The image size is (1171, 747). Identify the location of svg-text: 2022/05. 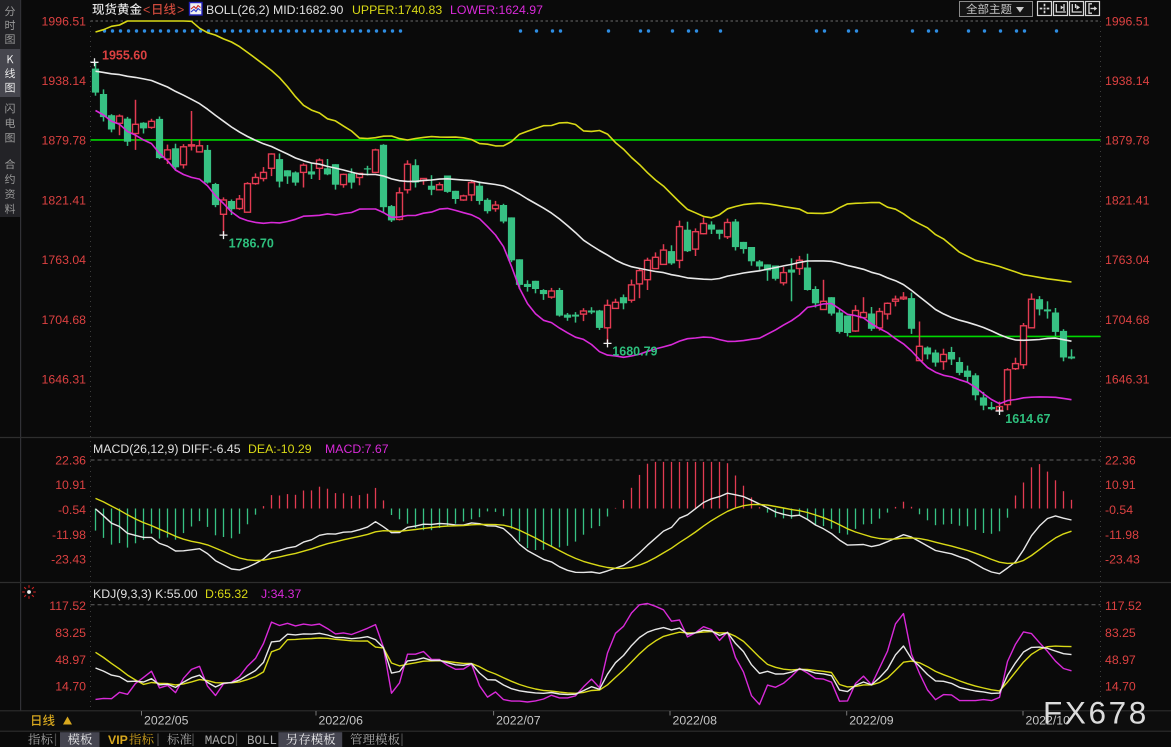
(166, 721).